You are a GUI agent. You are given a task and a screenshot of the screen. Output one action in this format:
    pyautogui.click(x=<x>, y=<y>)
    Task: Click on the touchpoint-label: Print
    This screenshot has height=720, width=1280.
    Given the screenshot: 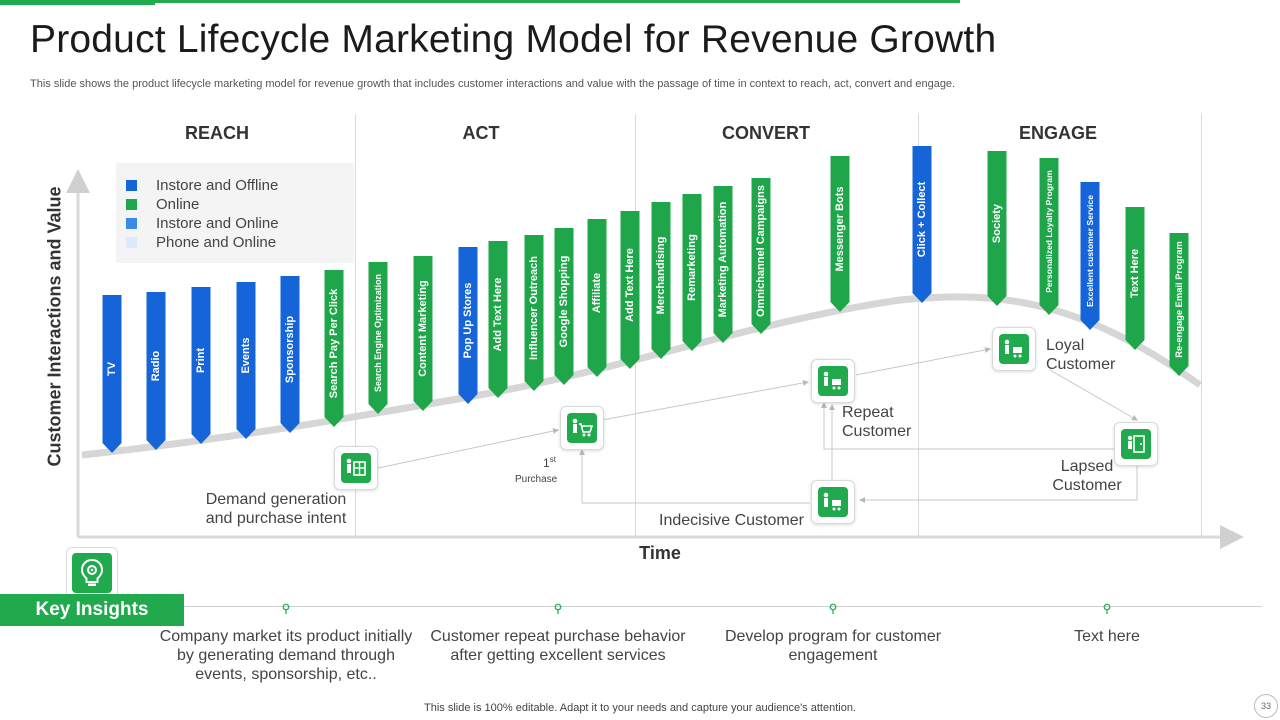 What is the action you would take?
    pyautogui.click(x=201, y=360)
    